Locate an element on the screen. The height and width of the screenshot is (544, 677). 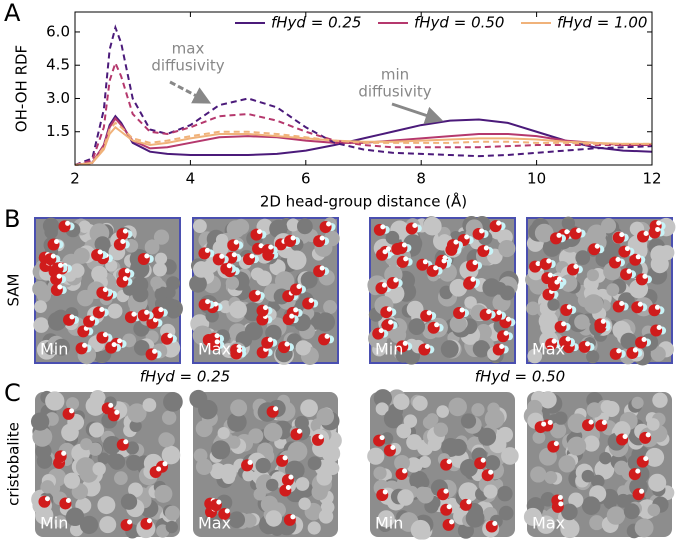
x-tick-label: 8 is located at coordinates (421, 179).